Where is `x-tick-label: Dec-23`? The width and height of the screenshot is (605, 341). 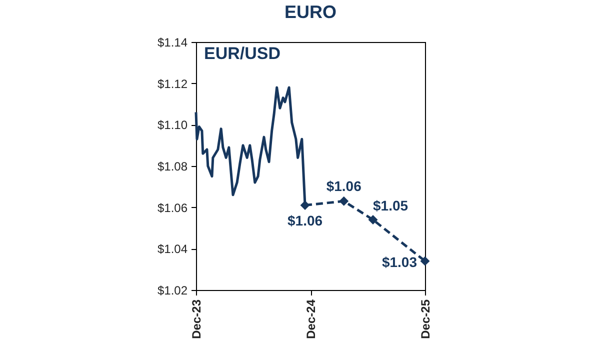 x-tick-label: Dec-23 is located at coordinates (197, 319).